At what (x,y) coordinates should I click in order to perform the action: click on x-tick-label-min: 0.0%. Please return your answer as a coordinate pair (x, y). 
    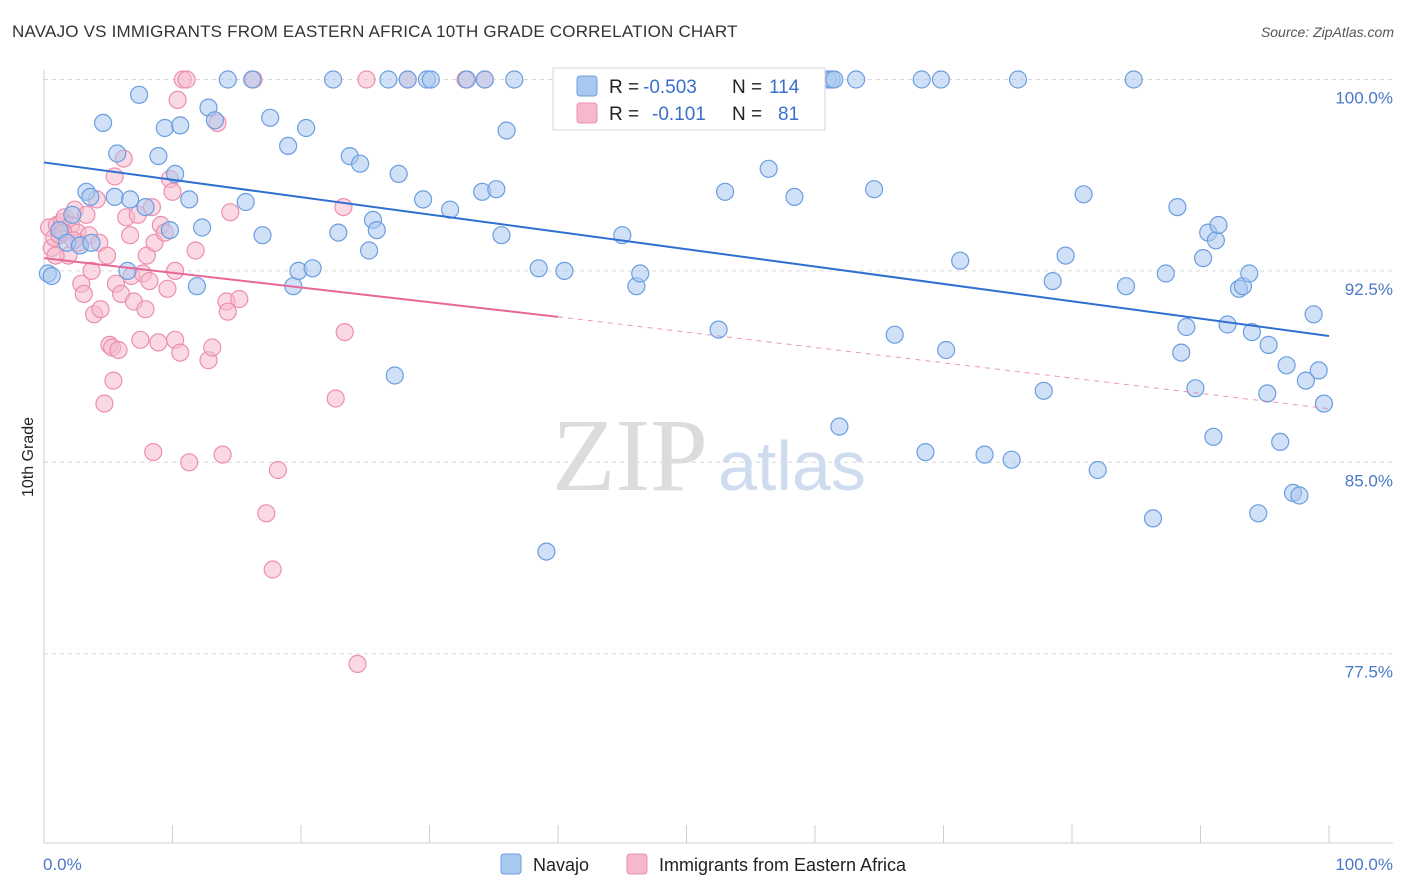
    Looking at the image, I should click on (62, 864).